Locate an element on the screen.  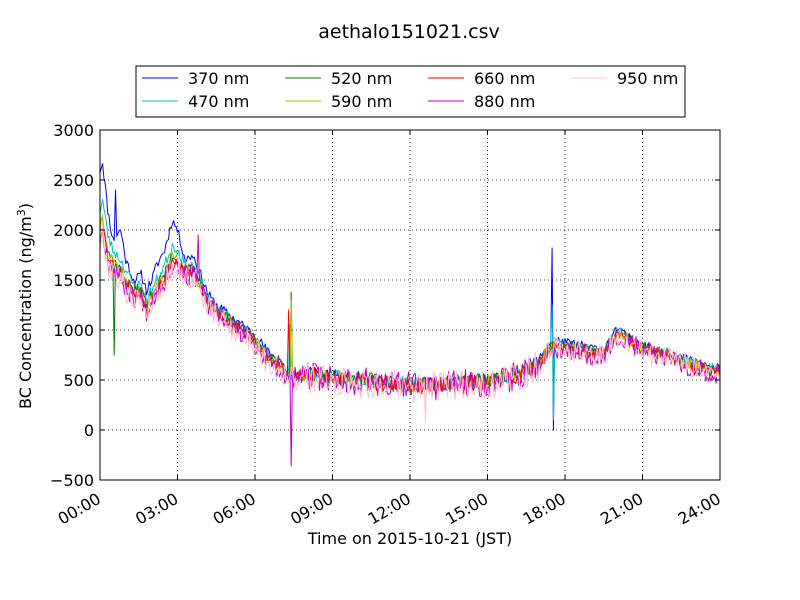
legend-label-880-nm: 880 nm is located at coordinates (504, 101).